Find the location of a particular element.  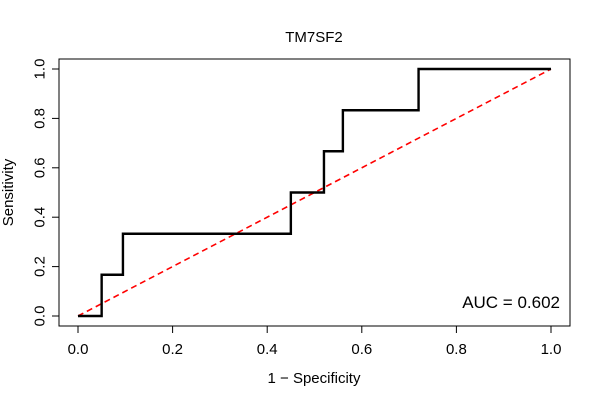

y-tick-label: 0.4 is located at coordinates (40, 217).